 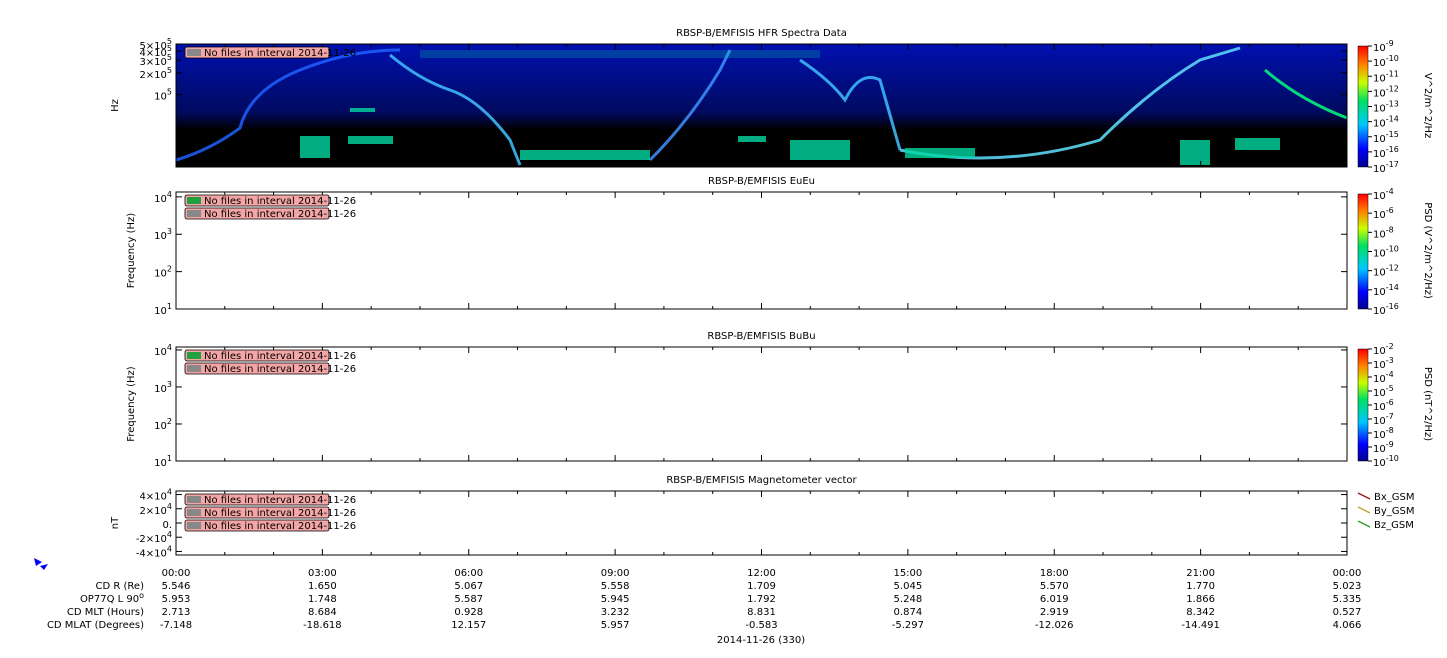 What do you see at coordinates (1390, 346) in the screenshot?
I see `colorbar-tick-label-exp: -2` at bounding box center [1390, 346].